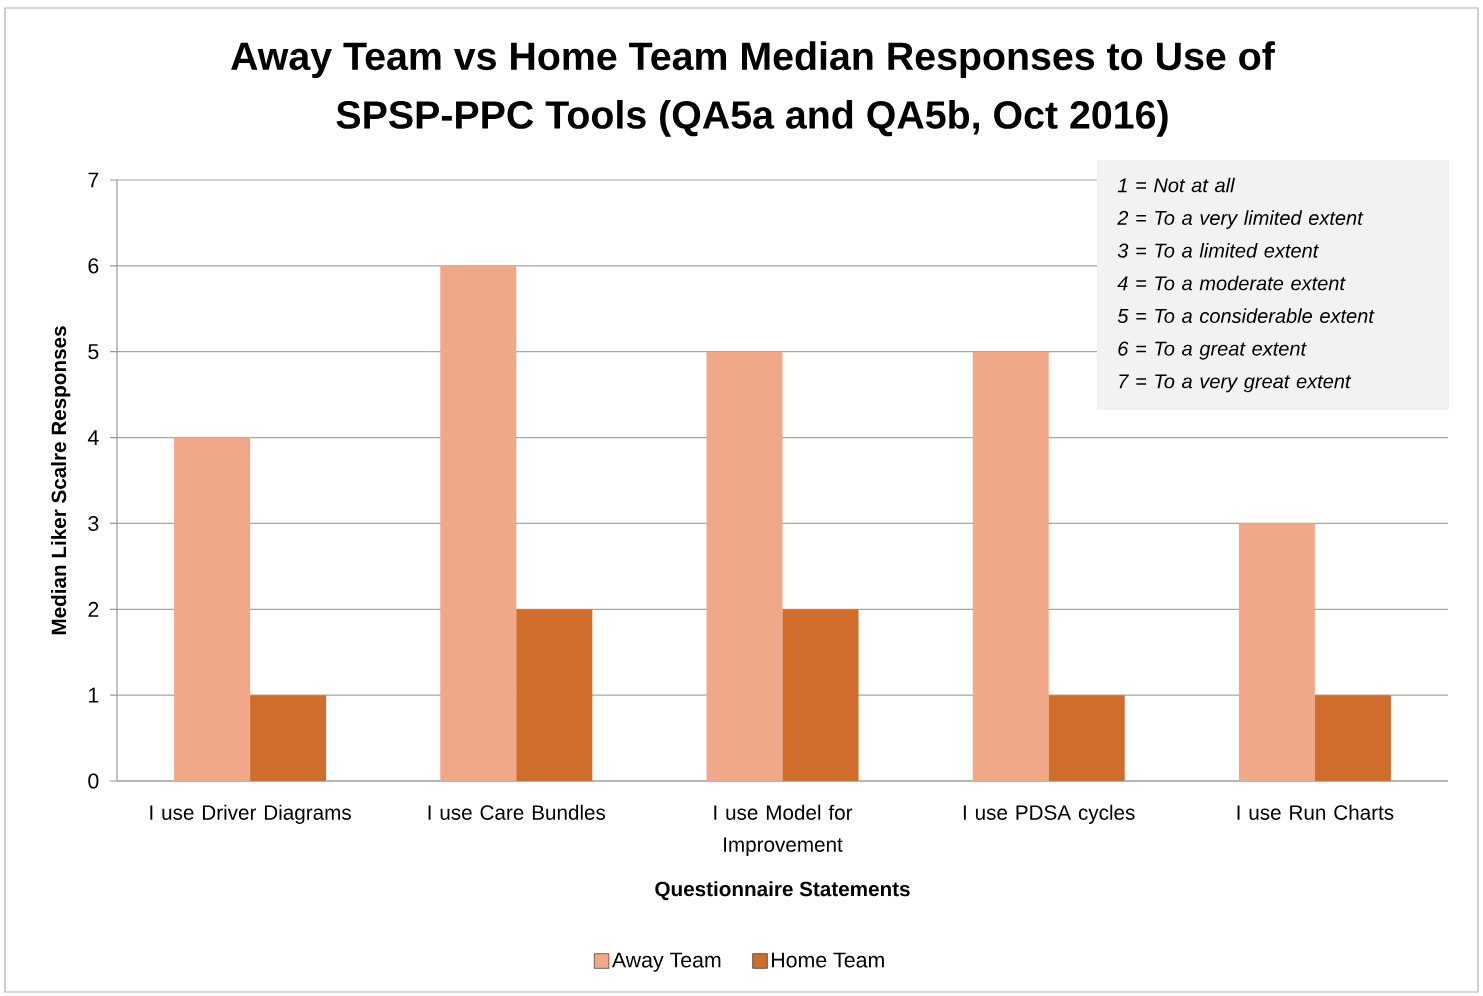 The image size is (1483, 996). What do you see at coordinates (1235, 383) in the screenshot?
I see `annotation: 7 = To a very great extent` at bounding box center [1235, 383].